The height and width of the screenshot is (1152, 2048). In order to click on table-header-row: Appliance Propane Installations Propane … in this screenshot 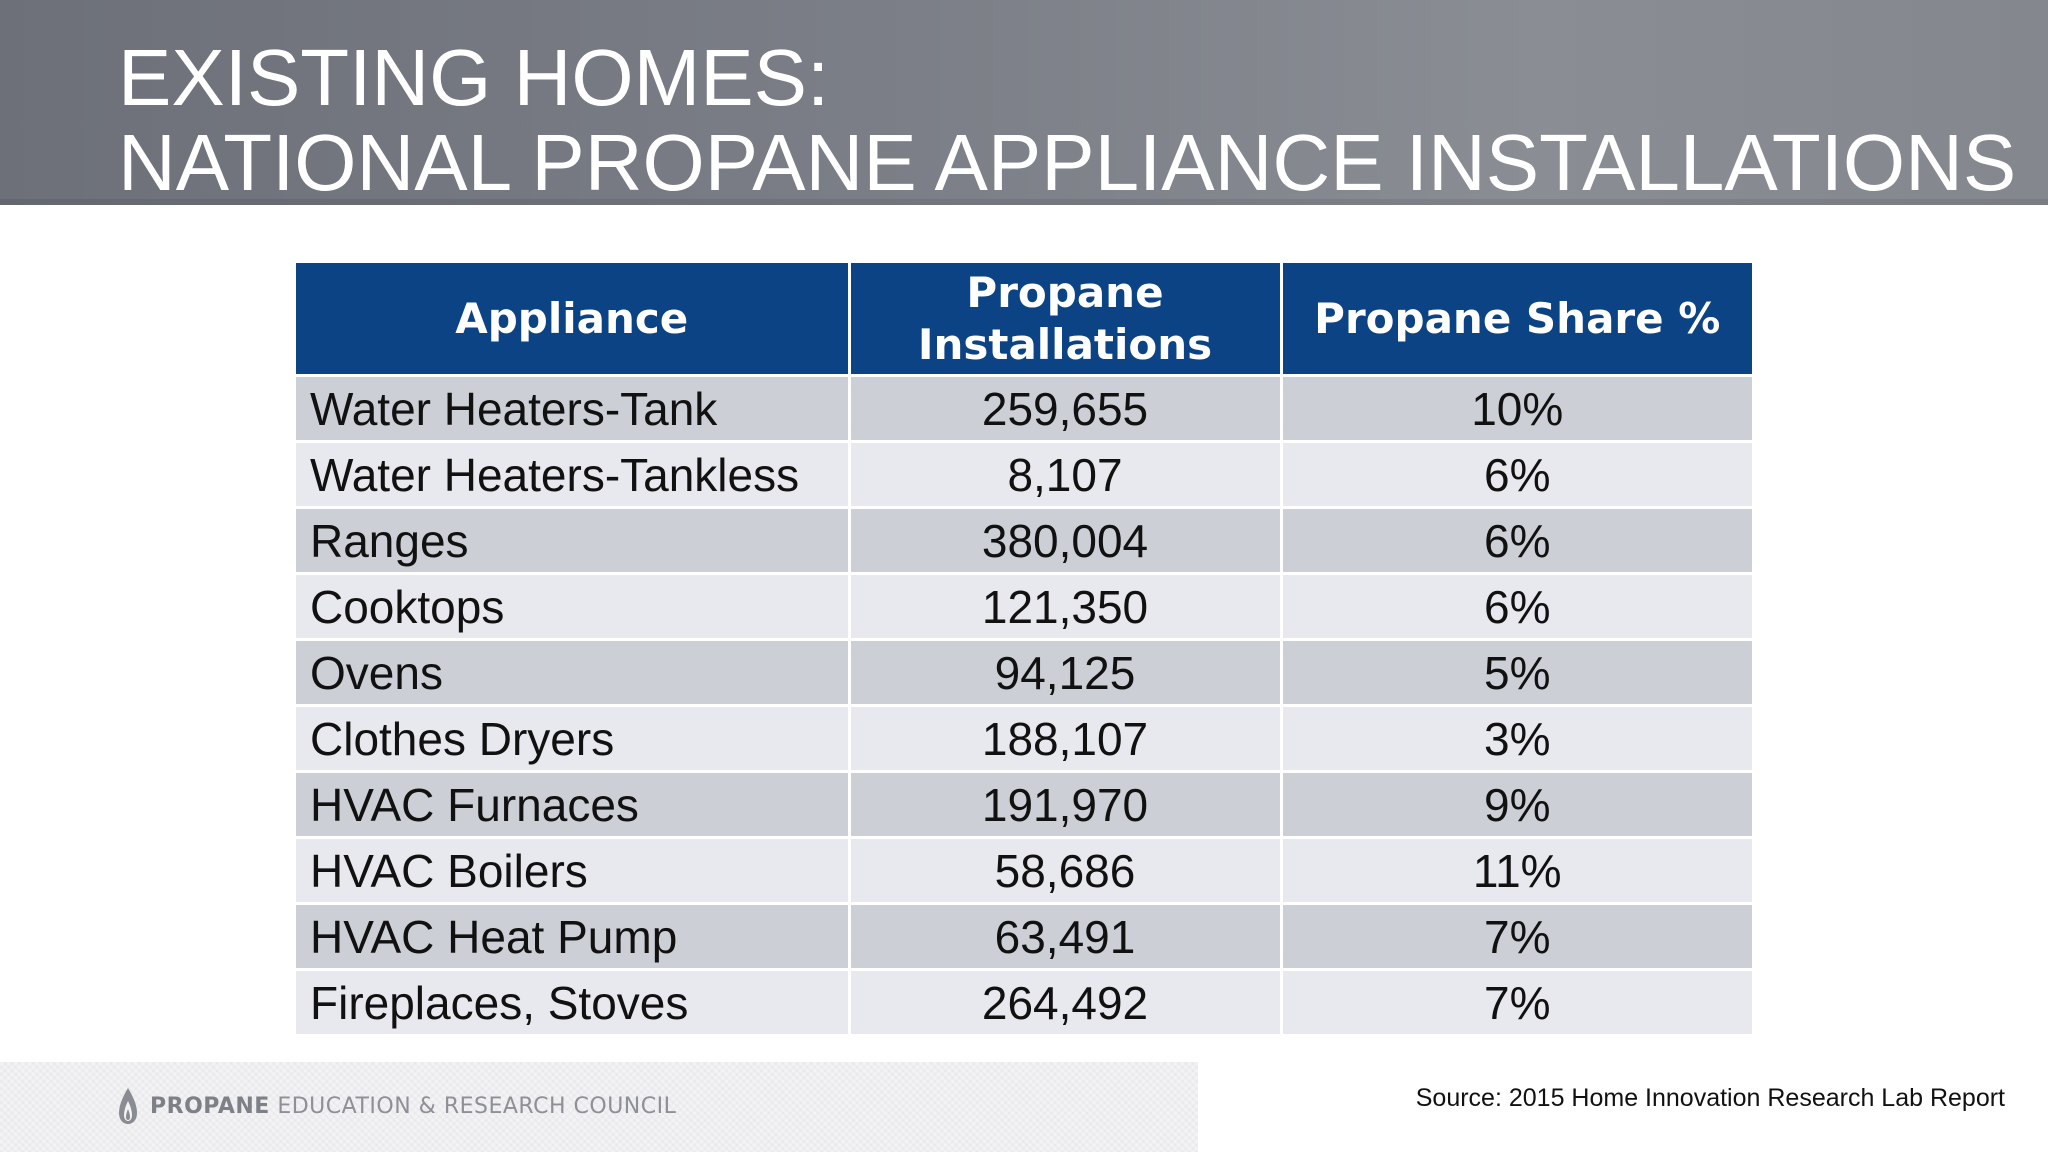, I will do `click(1024, 320)`.